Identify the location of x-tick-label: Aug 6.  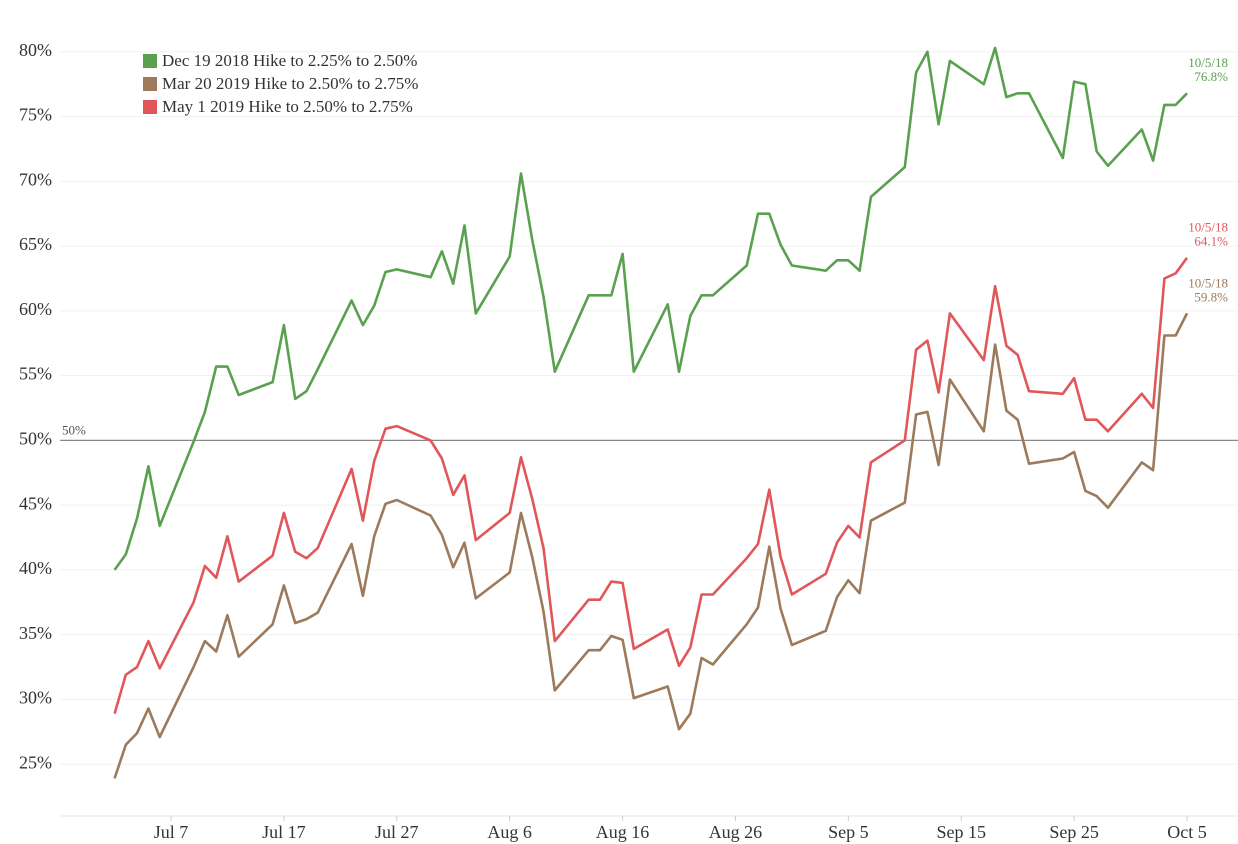
(509, 832).